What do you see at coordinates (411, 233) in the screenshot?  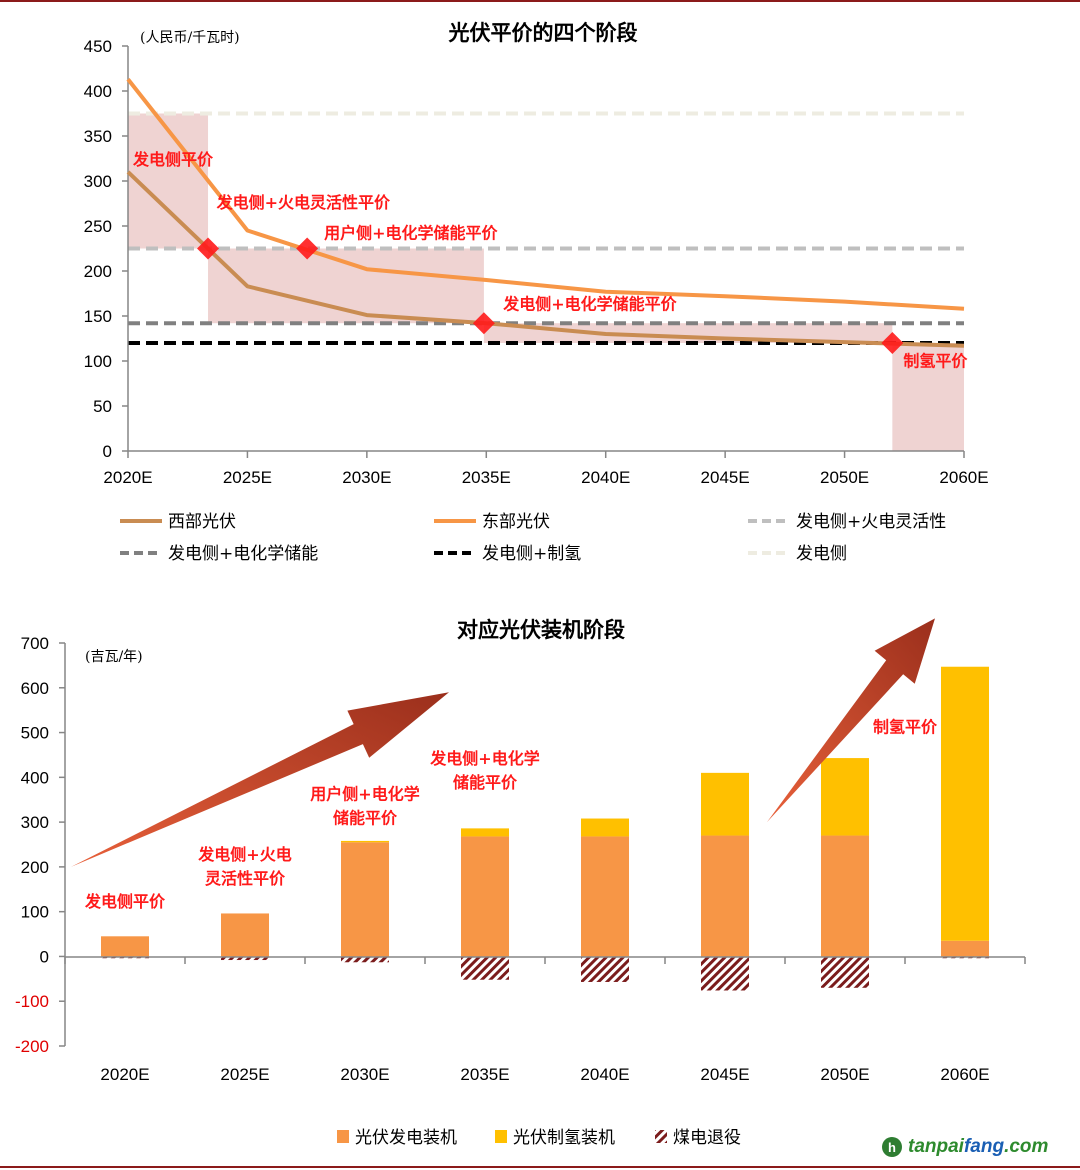 I see `annotation-label: 用户侧+电化学储能平价` at bounding box center [411, 233].